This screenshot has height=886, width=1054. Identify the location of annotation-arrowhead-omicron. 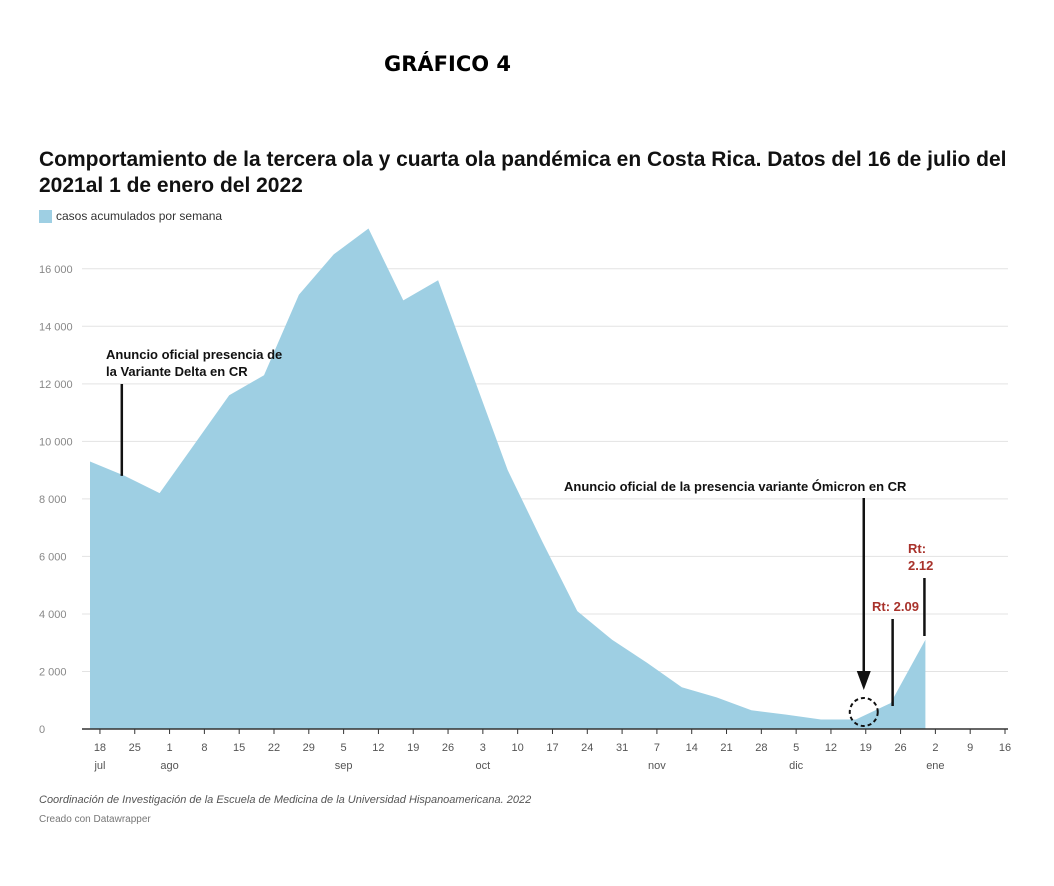
(863, 680).